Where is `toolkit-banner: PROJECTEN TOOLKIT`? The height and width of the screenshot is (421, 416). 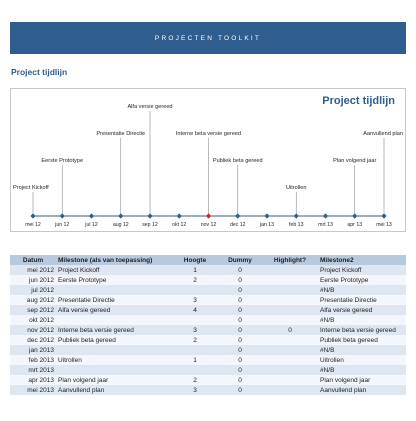 toolkit-banner: PROJECTEN TOOLKIT is located at coordinates (208, 38).